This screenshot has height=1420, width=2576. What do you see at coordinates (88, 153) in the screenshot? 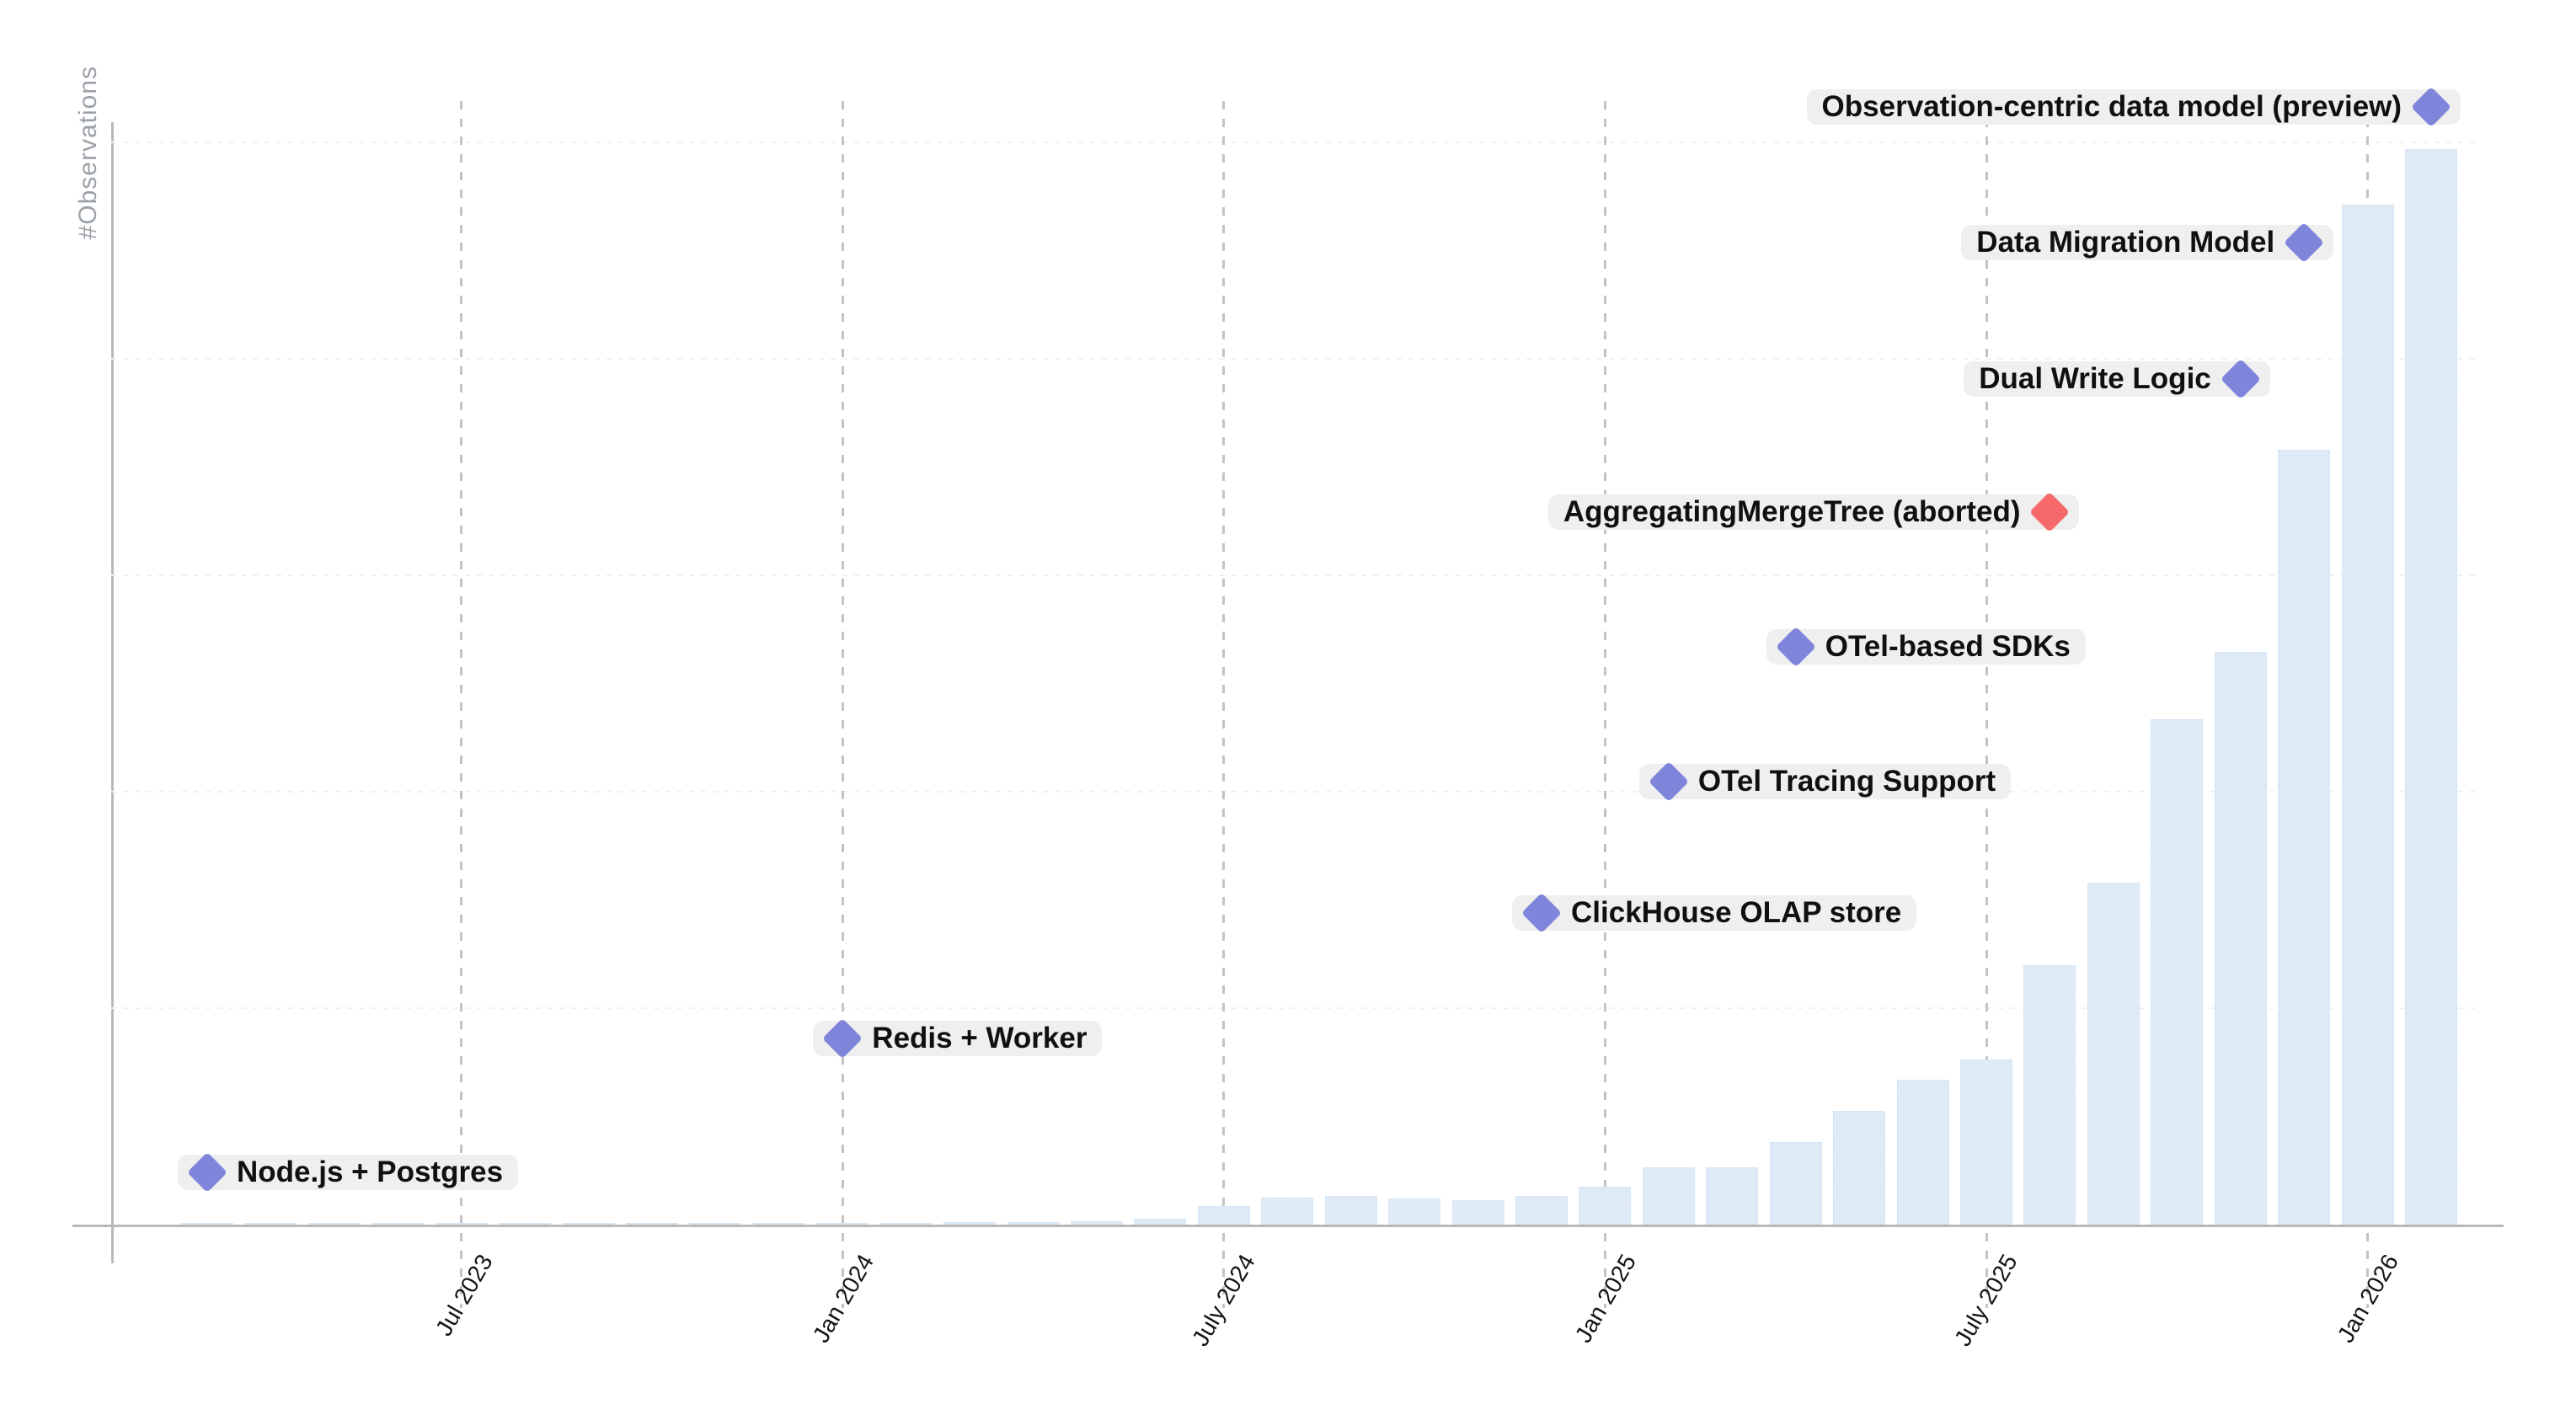
I see `y-axis-title: #Observations` at bounding box center [88, 153].